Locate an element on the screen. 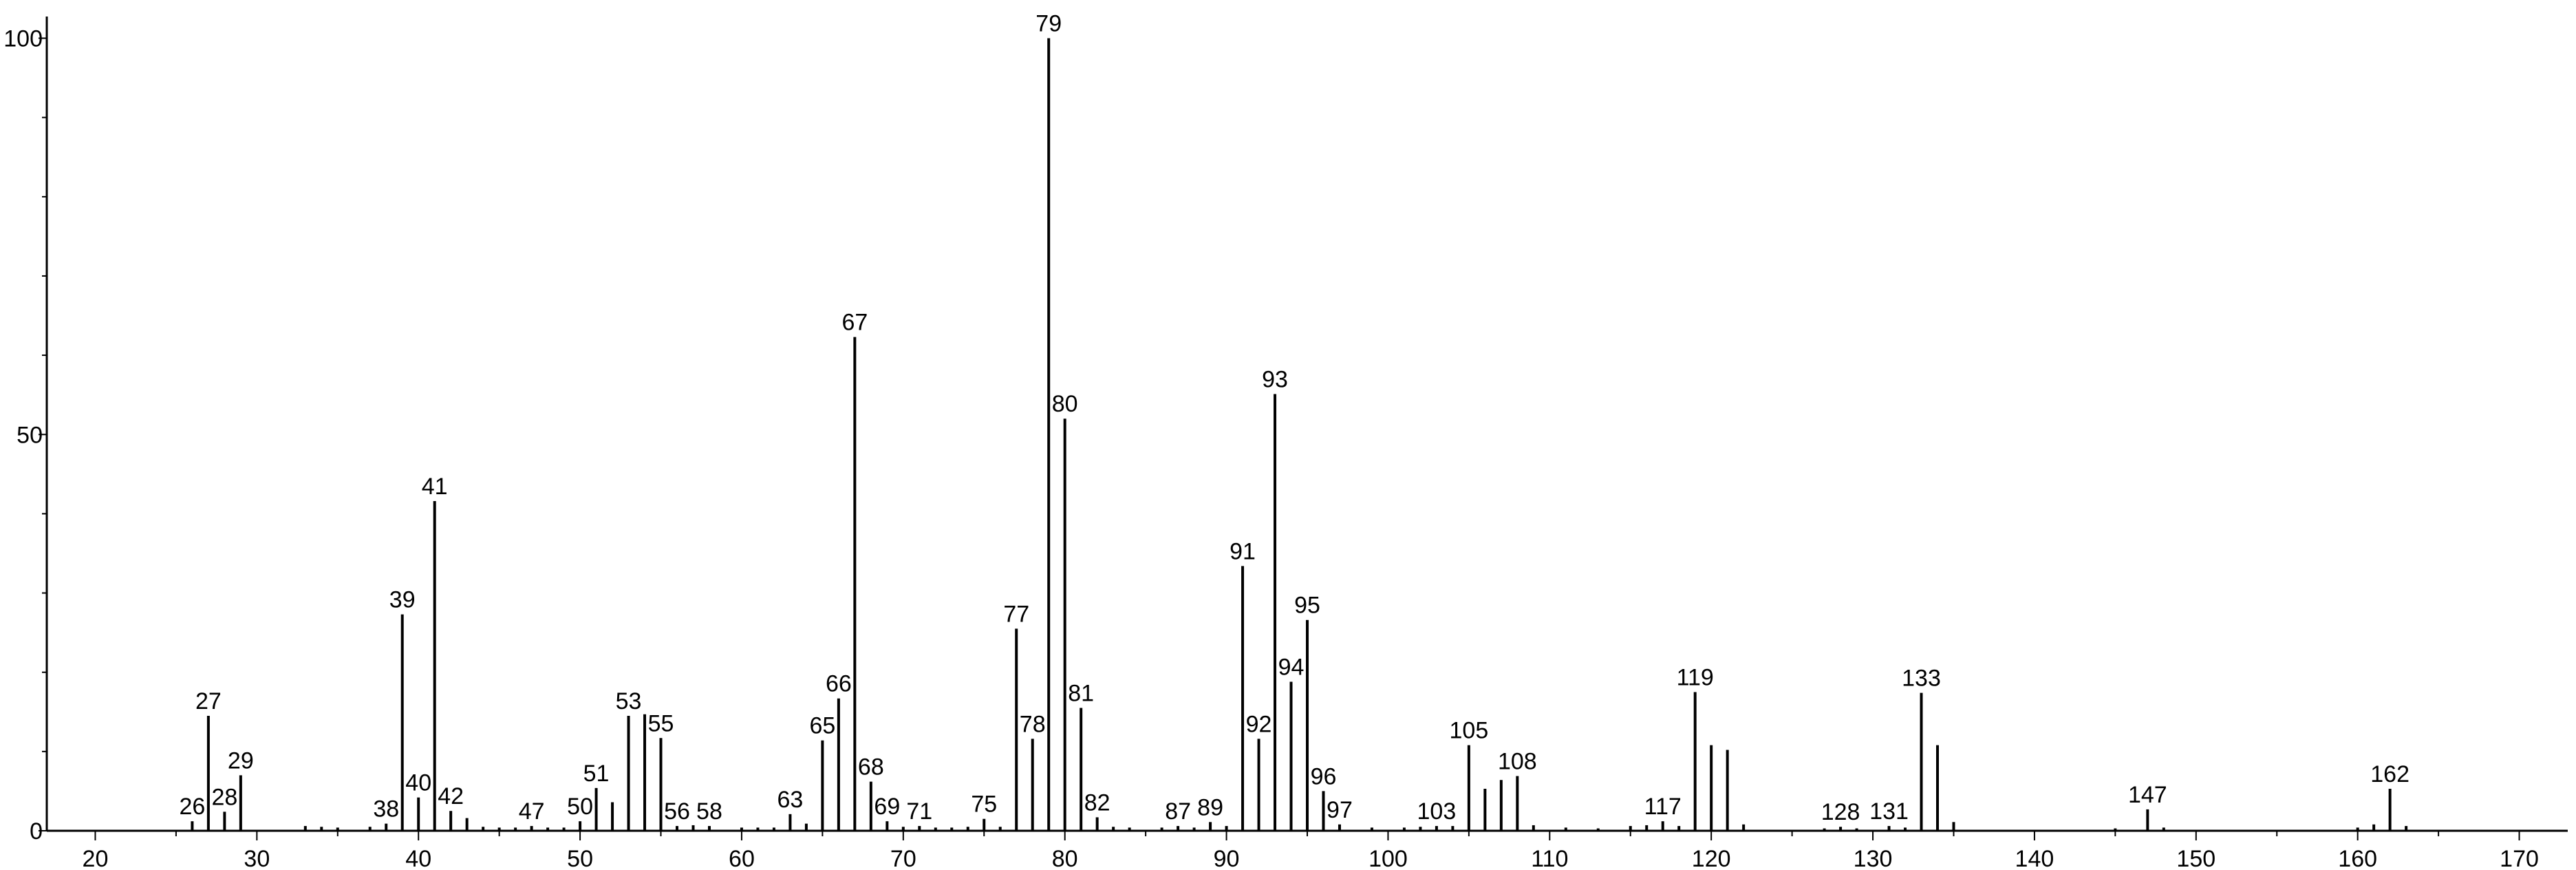 Image resolution: width=2576 pixels, height=870 pixels. peak-label: 50 is located at coordinates (580, 807).